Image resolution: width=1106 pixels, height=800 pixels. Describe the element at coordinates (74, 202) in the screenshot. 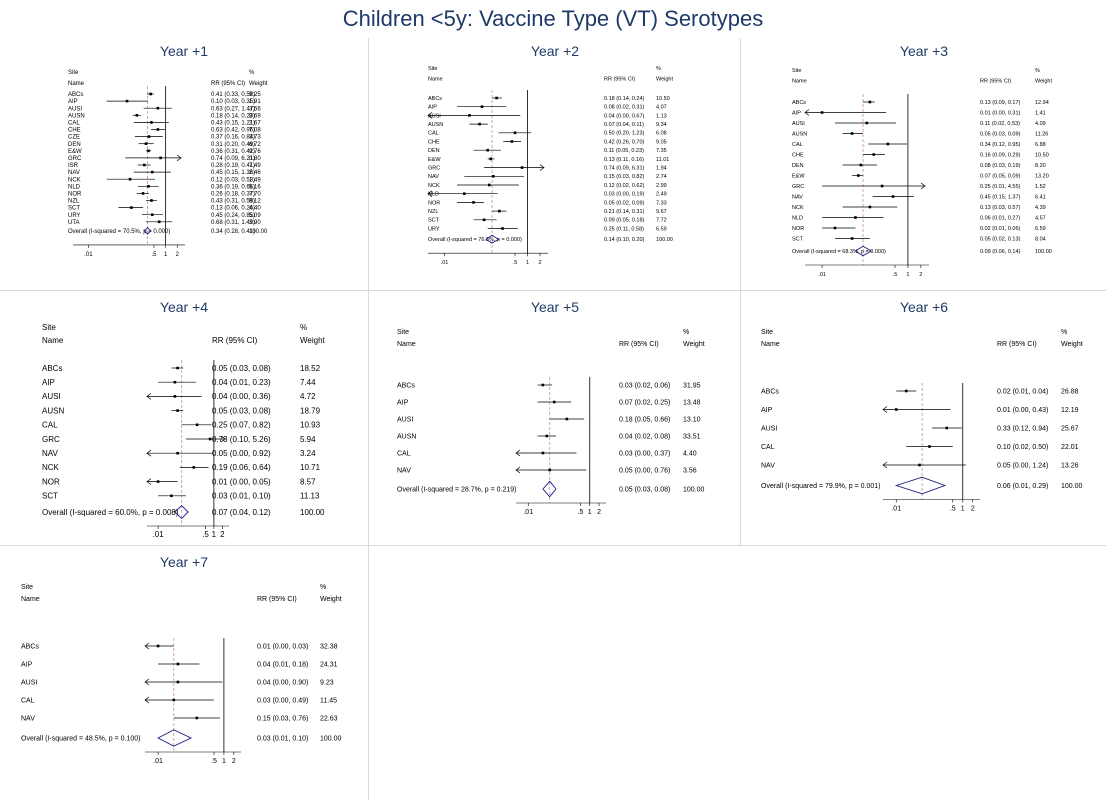

I see `site-label: NZL` at that location.